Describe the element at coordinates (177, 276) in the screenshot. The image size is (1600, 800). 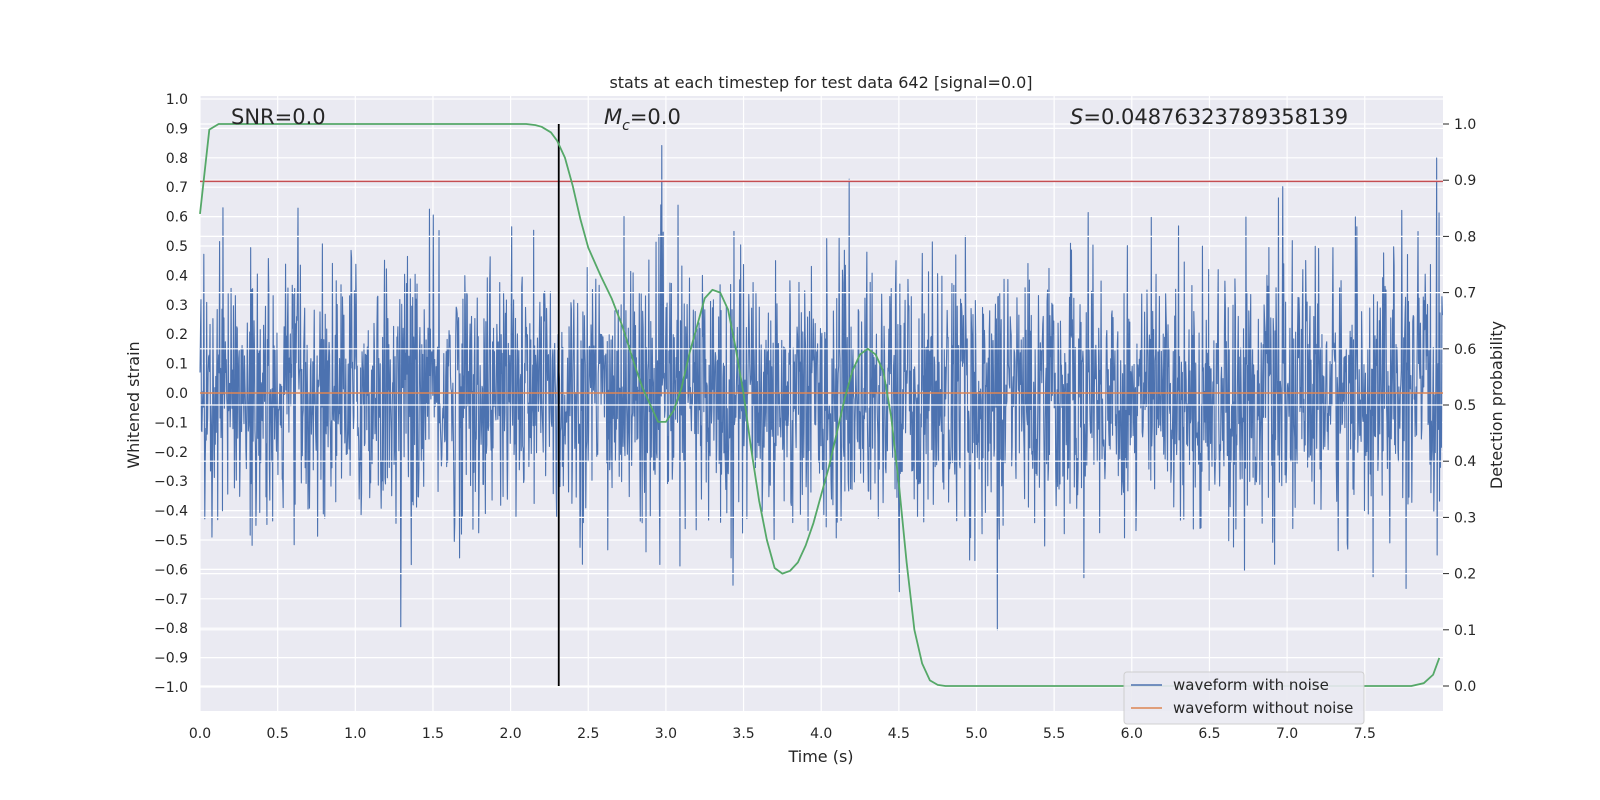
I see `y-tick-label: 0.4` at that location.